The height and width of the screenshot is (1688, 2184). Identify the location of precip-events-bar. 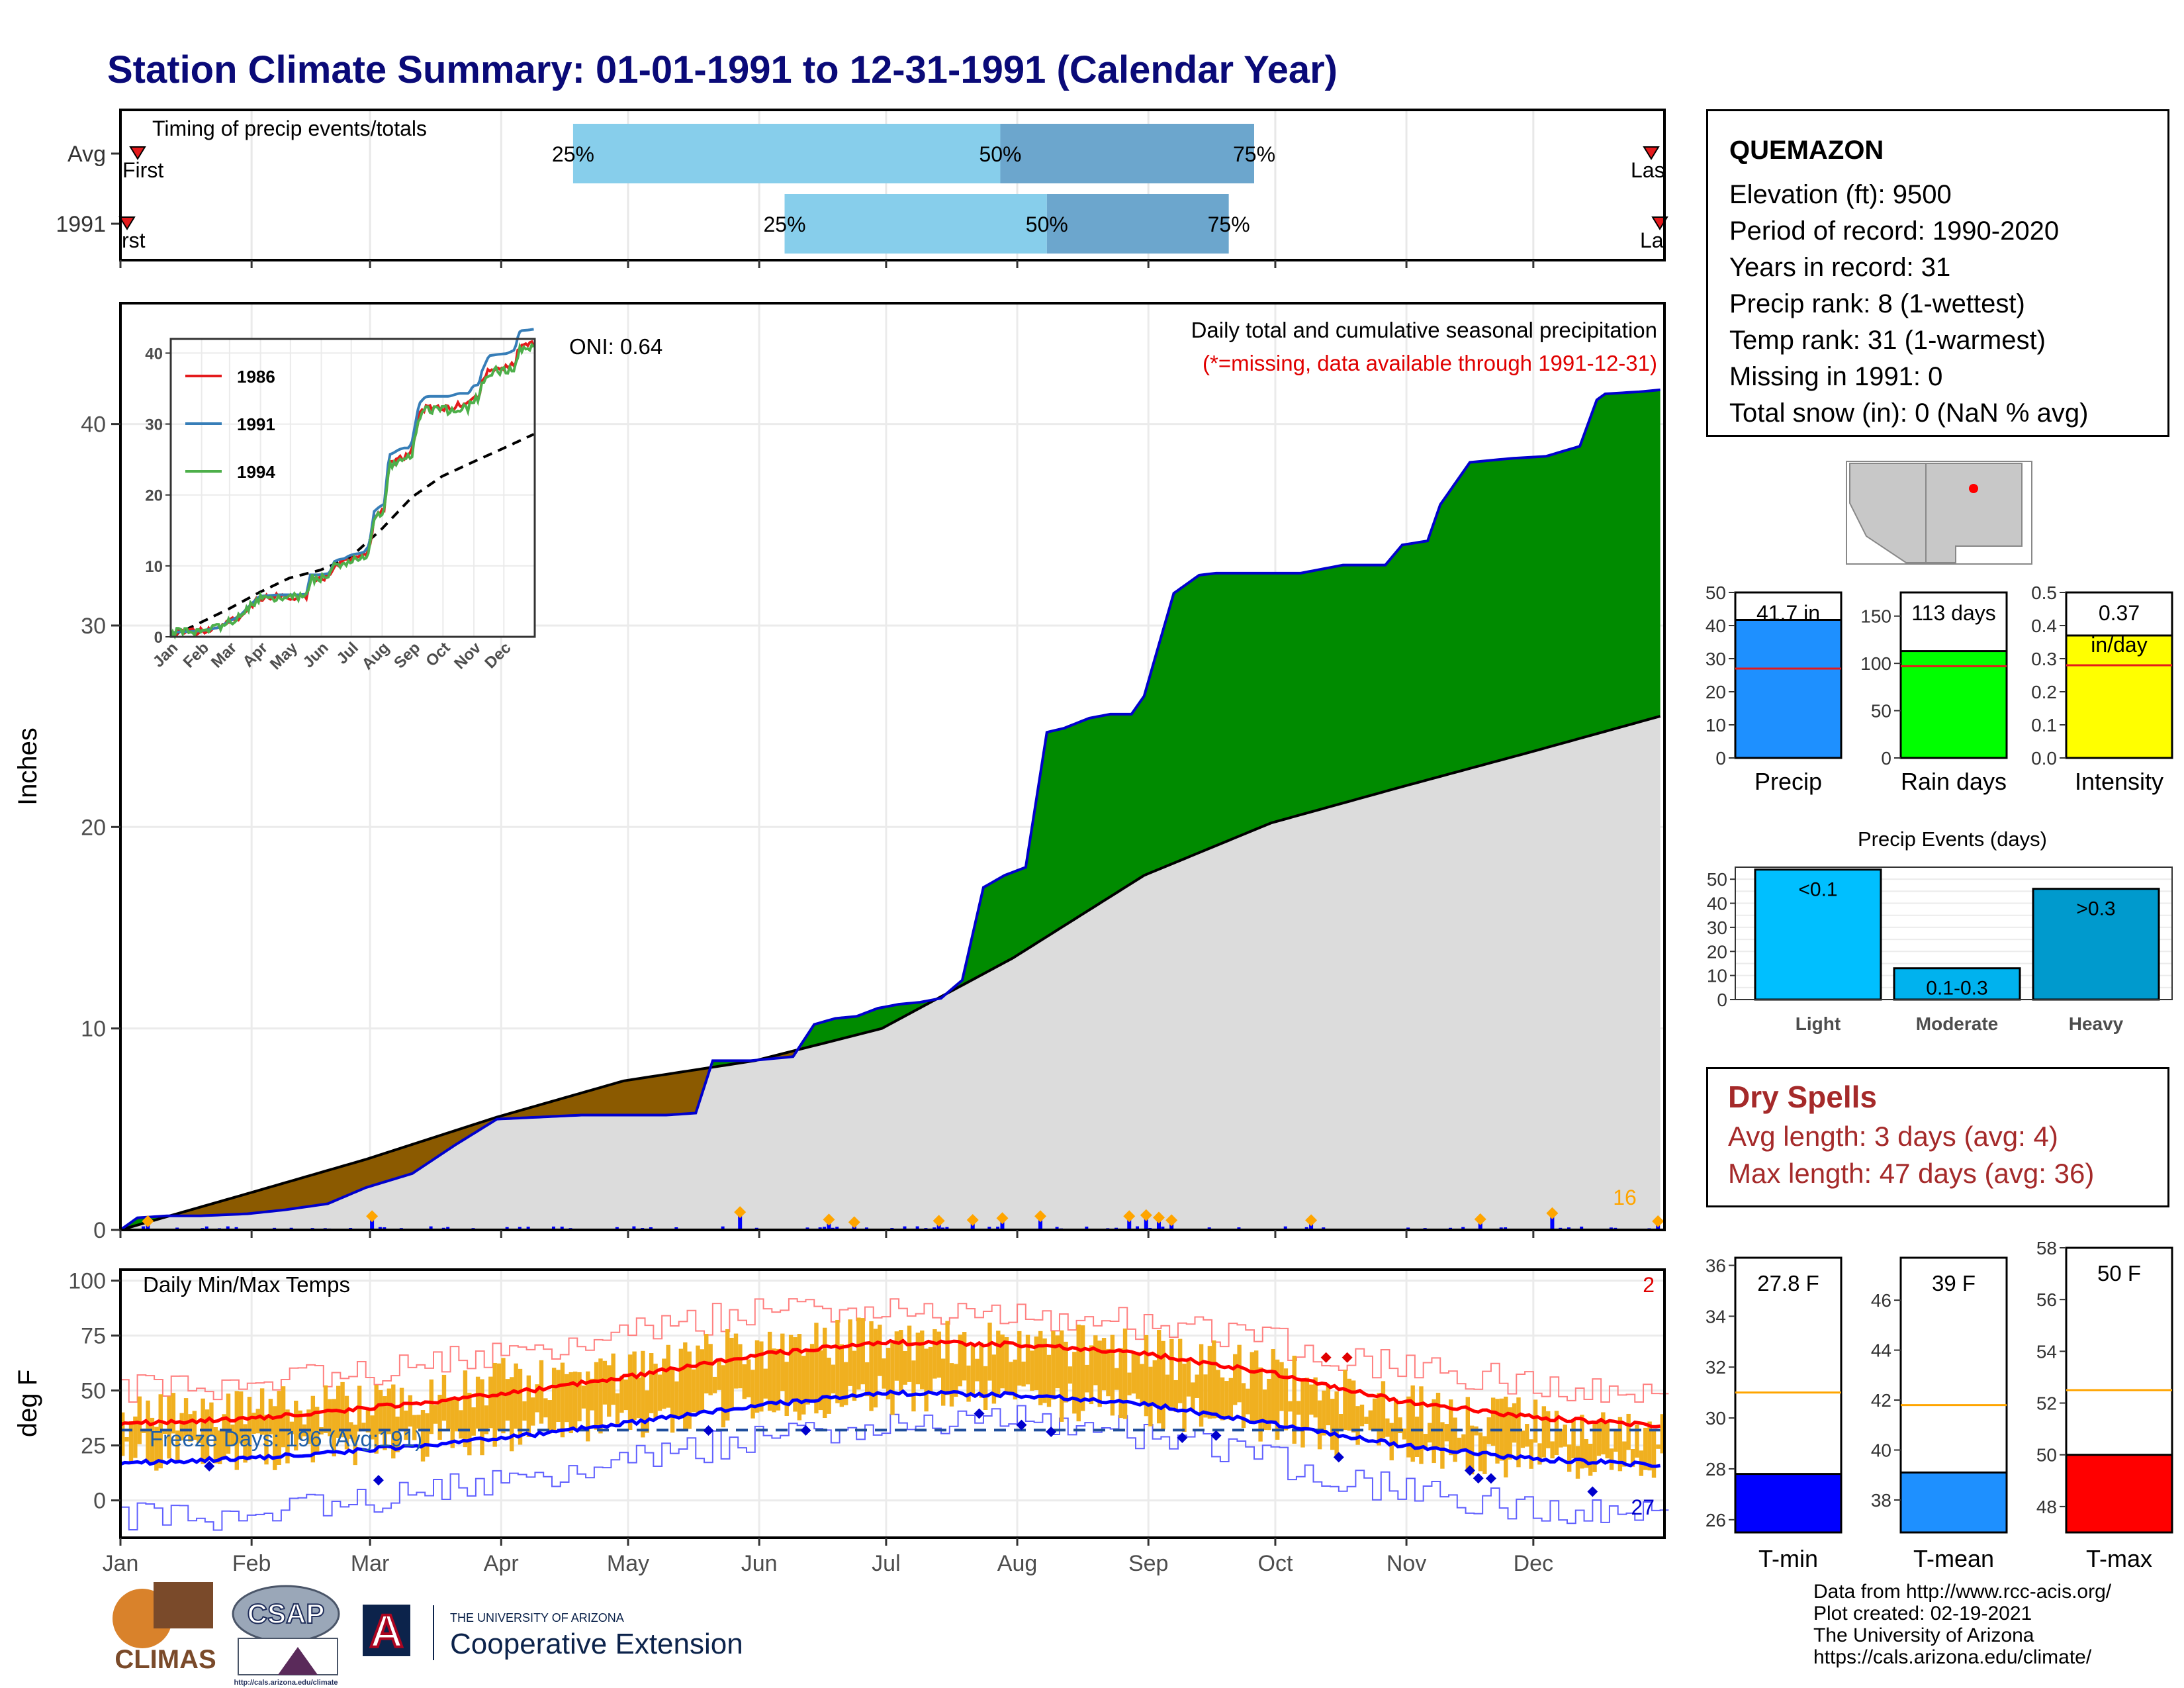
(1957, 984).